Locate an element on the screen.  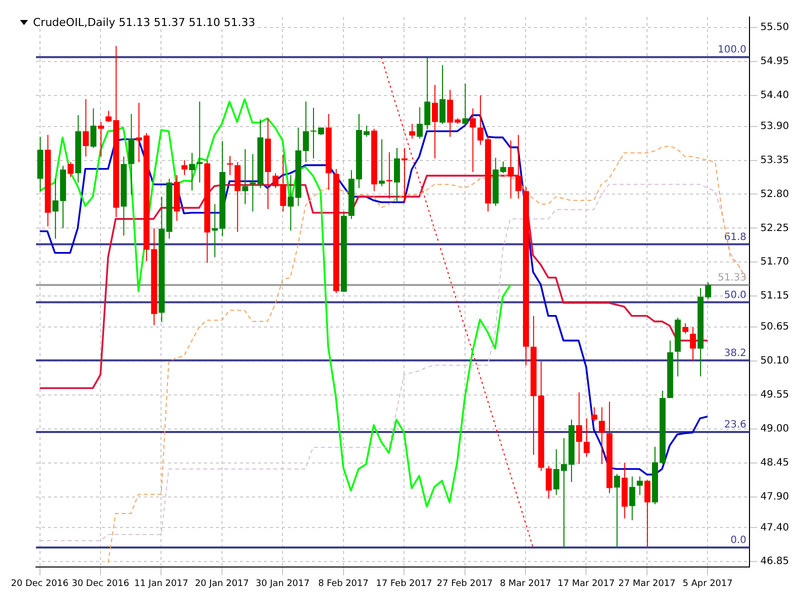
y-tick-label: 54.95 is located at coordinates (775, 62).